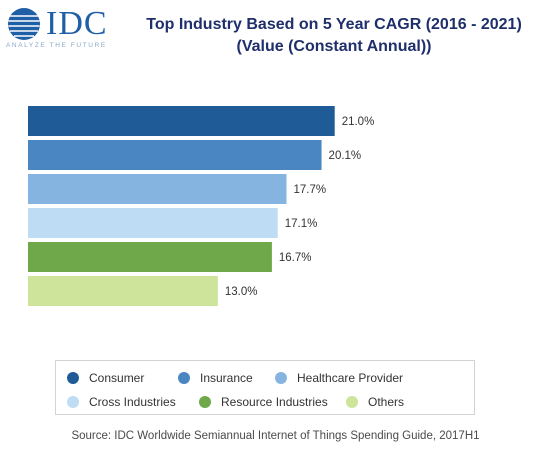  Describe the element at coordinates (175, 155) in the screenshot. I see `bar-insurance` at that location.